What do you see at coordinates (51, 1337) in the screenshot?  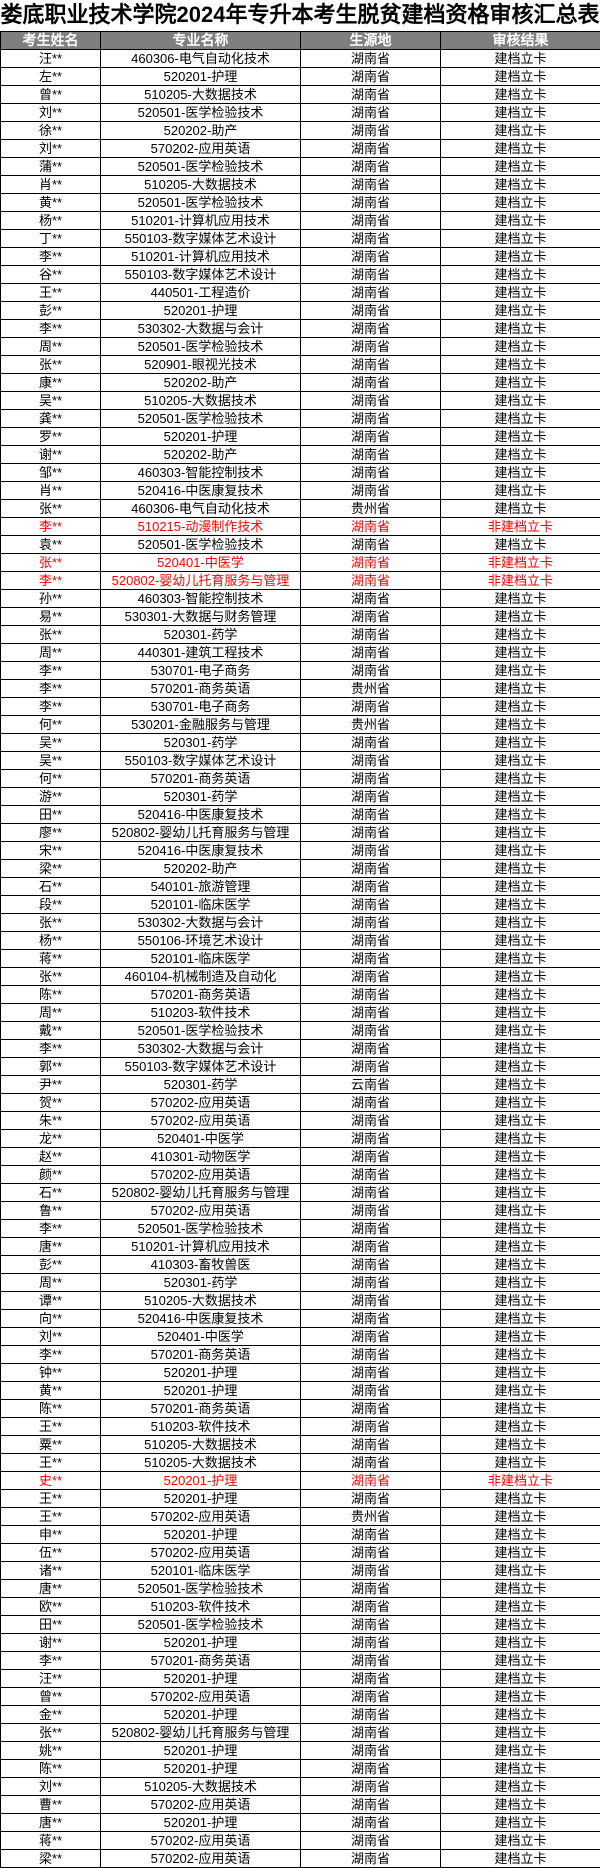 I see `candidate-name-cell: 刘**` at bounding box center [51, 1337].